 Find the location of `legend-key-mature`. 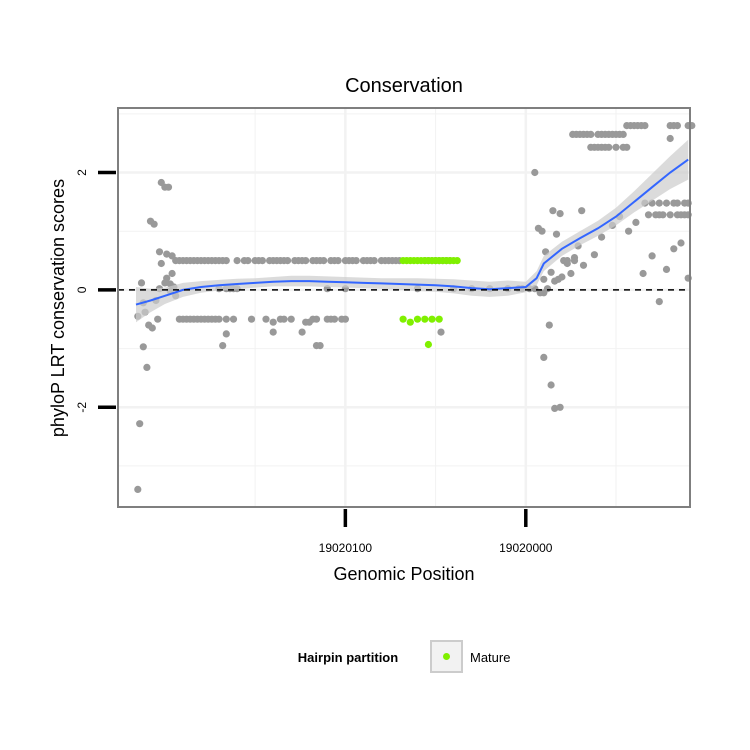

legend-key-mature is located at coordinates (446, 656).